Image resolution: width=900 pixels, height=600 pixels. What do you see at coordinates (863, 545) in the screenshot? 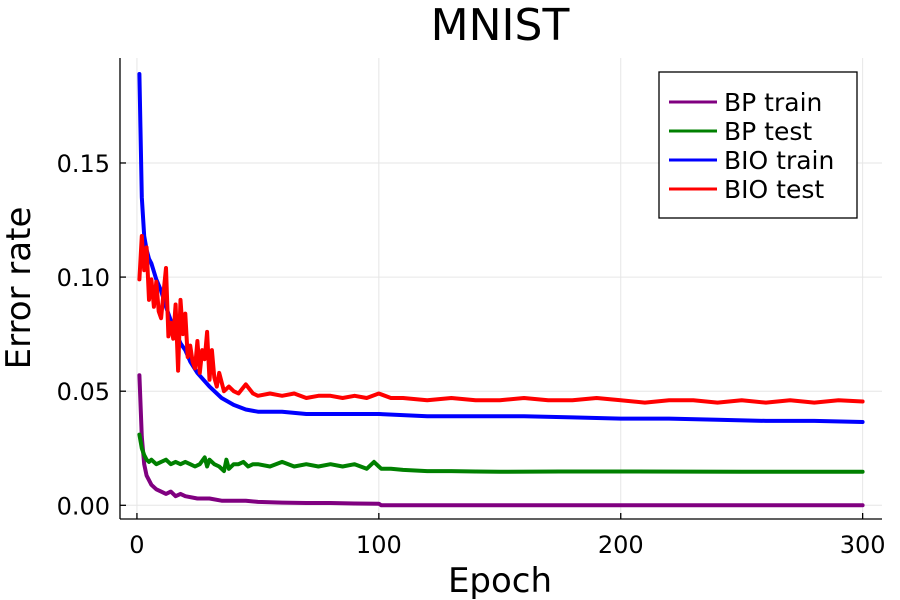
I see `x-tick-label: 300` at bounding box center [863, 545].